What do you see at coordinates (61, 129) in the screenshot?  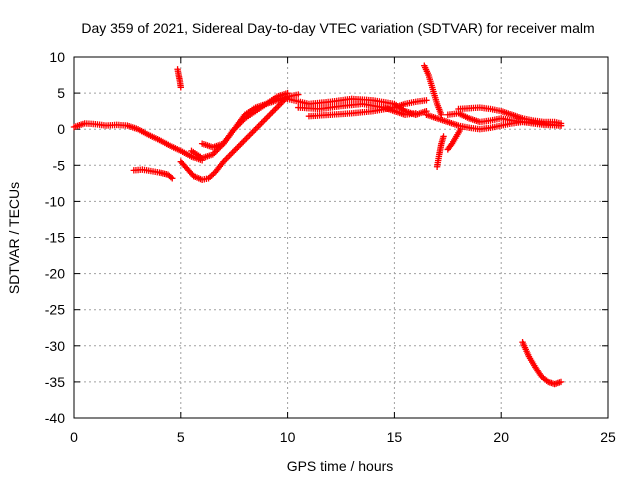 I see `y-tick-label: 0` at bounding box center [61, 129].